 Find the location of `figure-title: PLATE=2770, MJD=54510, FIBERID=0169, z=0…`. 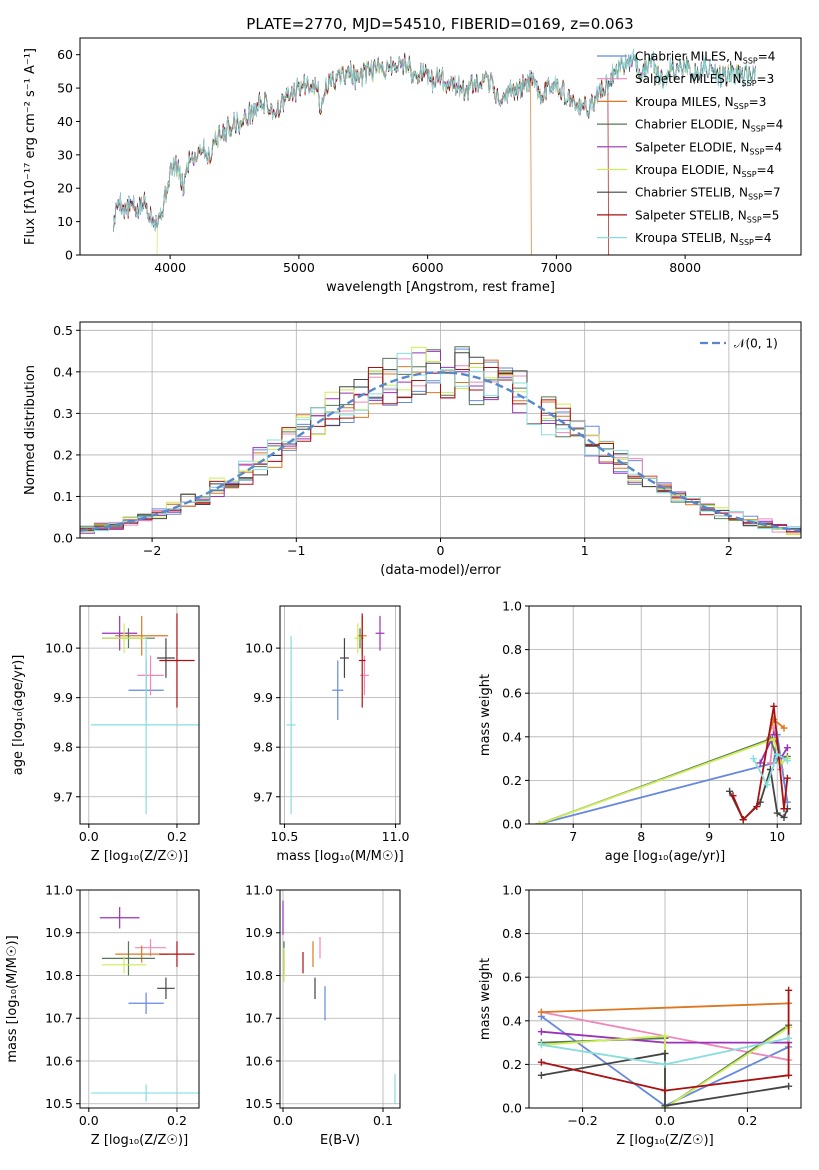

figure-title: PLATE=2770, MJD=54510, FIBERID=0169, z=0… is located at coordinates (439, 24).